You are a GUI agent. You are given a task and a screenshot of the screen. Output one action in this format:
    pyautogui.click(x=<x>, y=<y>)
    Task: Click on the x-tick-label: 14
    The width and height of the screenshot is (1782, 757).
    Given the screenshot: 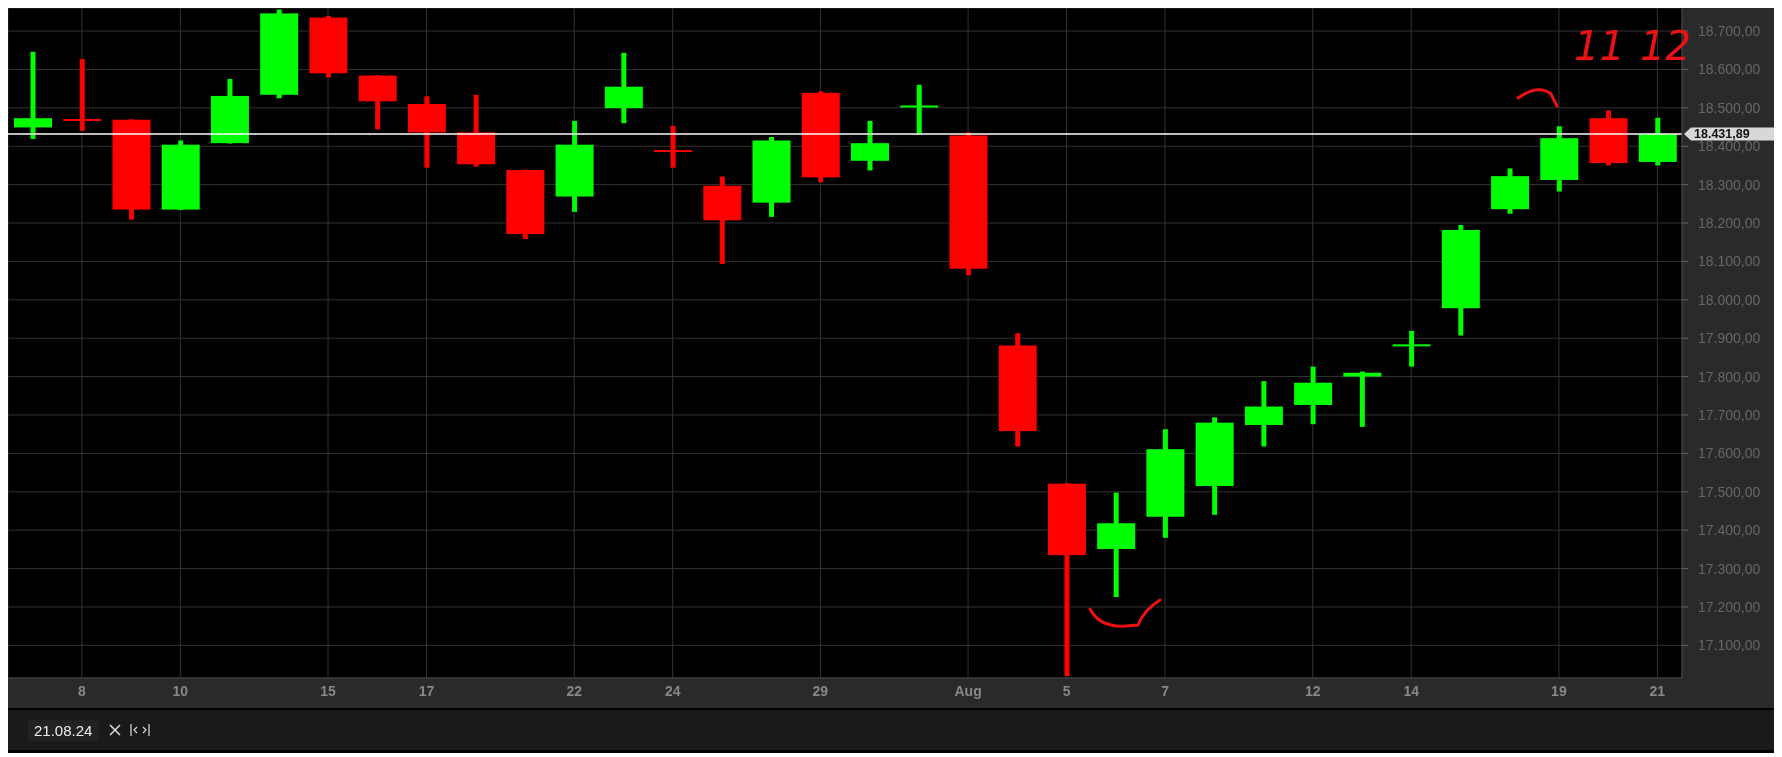 What is the action you would take?
    pyautogui.click(x=1411, y=690)
    